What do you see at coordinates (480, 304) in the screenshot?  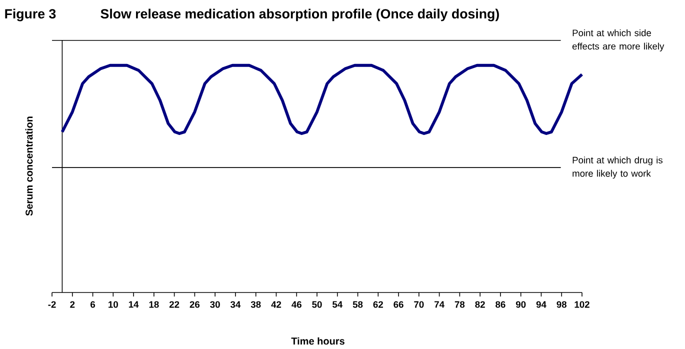 I see `x-tick-label: 82` at bounding box center [480, 304].